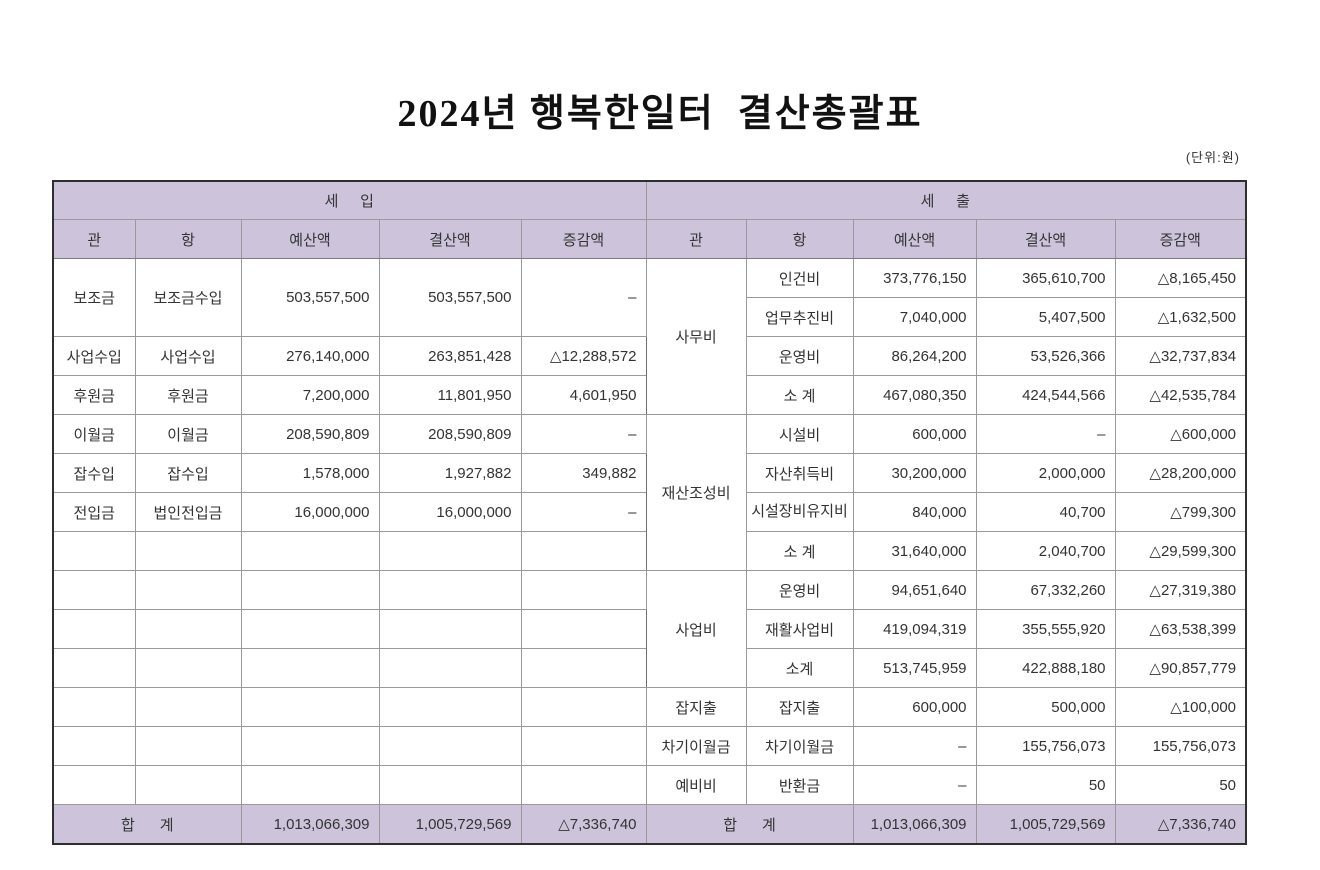 The image size is (1320, 870). What do you see at coordinates (1045, 395) in the screenshot?
I see `expenditure-settlement-cell: 424,544,566` at bounding box center [1045, 395].